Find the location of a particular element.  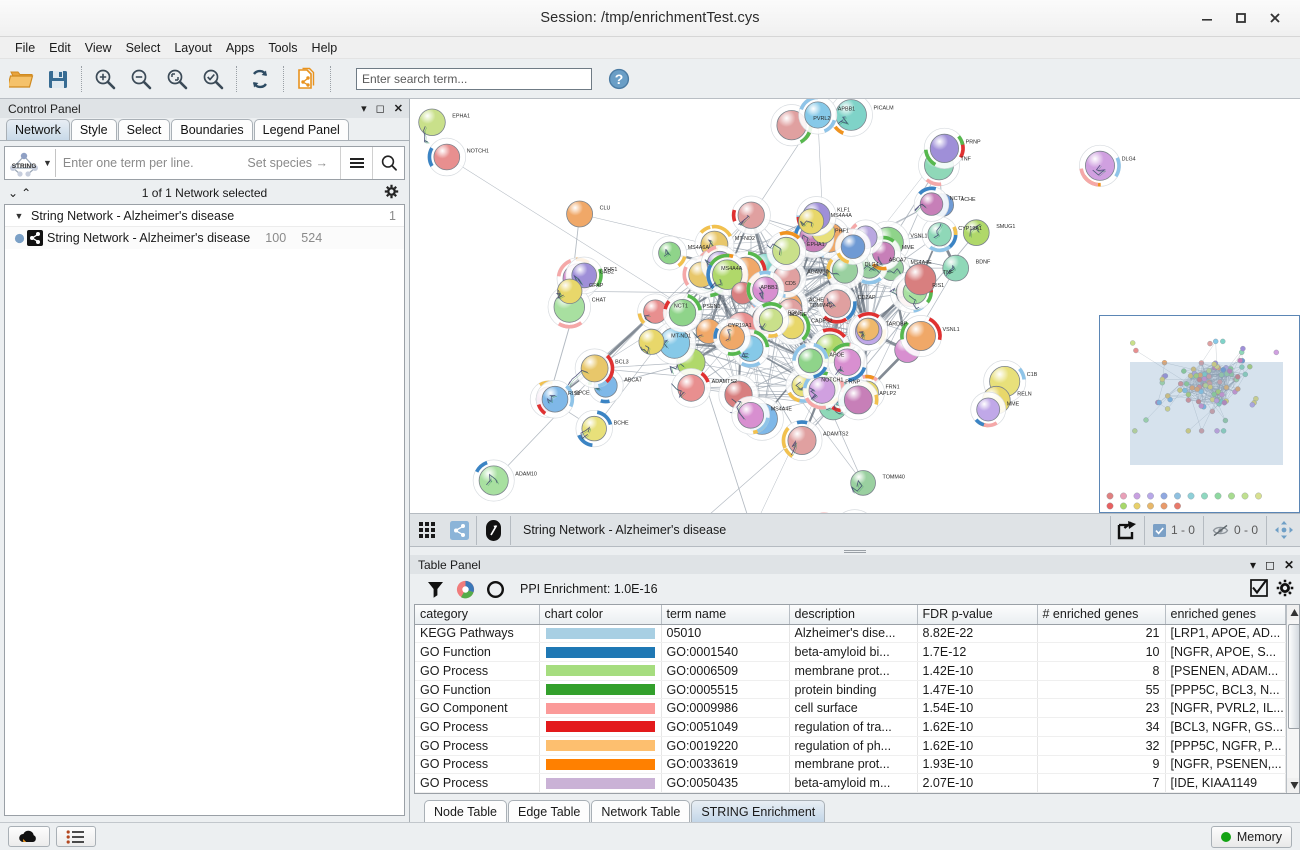

menu-view: View is located at coordinates (98, 47).